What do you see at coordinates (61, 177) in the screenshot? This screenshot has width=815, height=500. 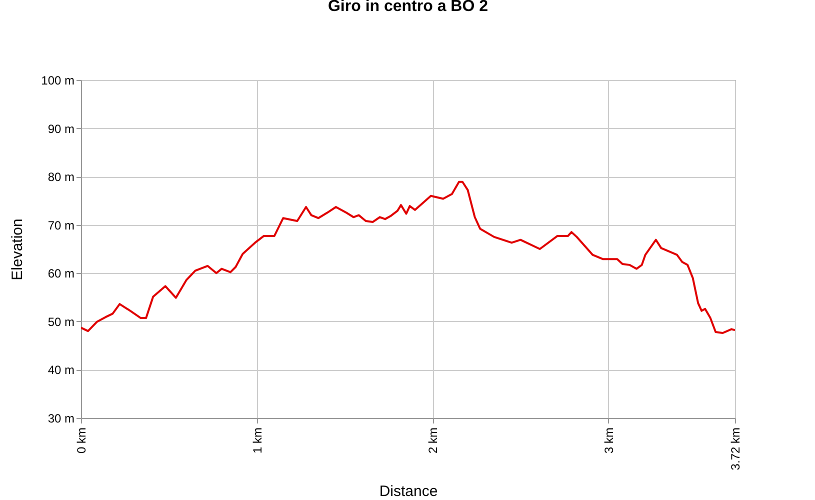 I see `y-tick-label: 80 m` at bounding box center [61, 177].